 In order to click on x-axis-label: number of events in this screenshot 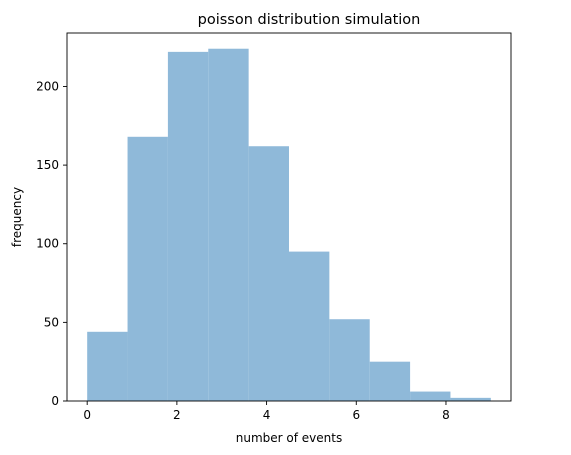, I will do `click(289, 438)`.